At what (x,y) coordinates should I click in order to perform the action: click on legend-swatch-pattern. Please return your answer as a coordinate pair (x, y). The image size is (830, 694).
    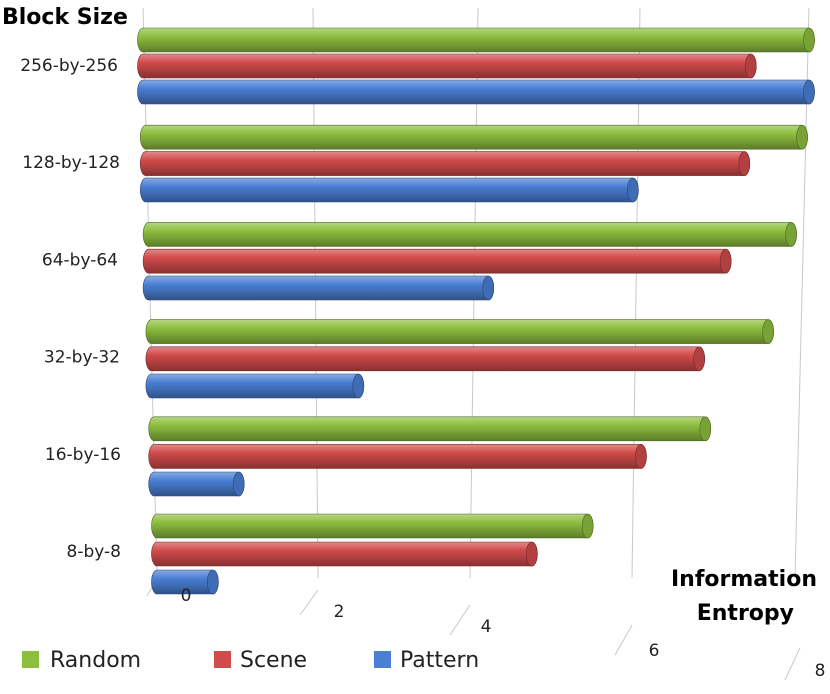
    Looking at the image, I should click on (382, 659).